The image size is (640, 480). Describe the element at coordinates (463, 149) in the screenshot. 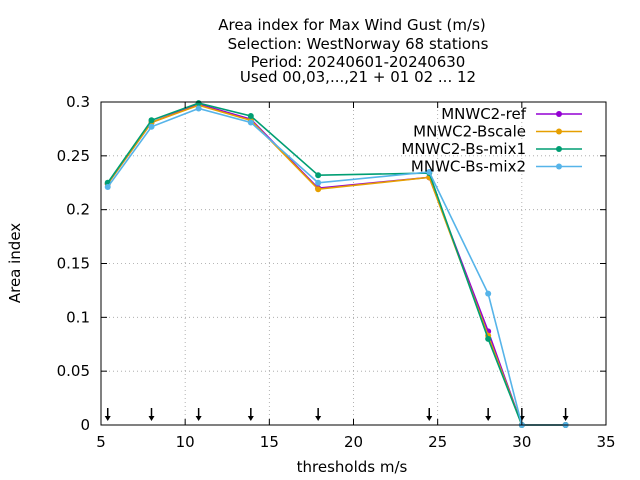

I see `legend-label-3: MNWC2-Bs-mix1` at that location.